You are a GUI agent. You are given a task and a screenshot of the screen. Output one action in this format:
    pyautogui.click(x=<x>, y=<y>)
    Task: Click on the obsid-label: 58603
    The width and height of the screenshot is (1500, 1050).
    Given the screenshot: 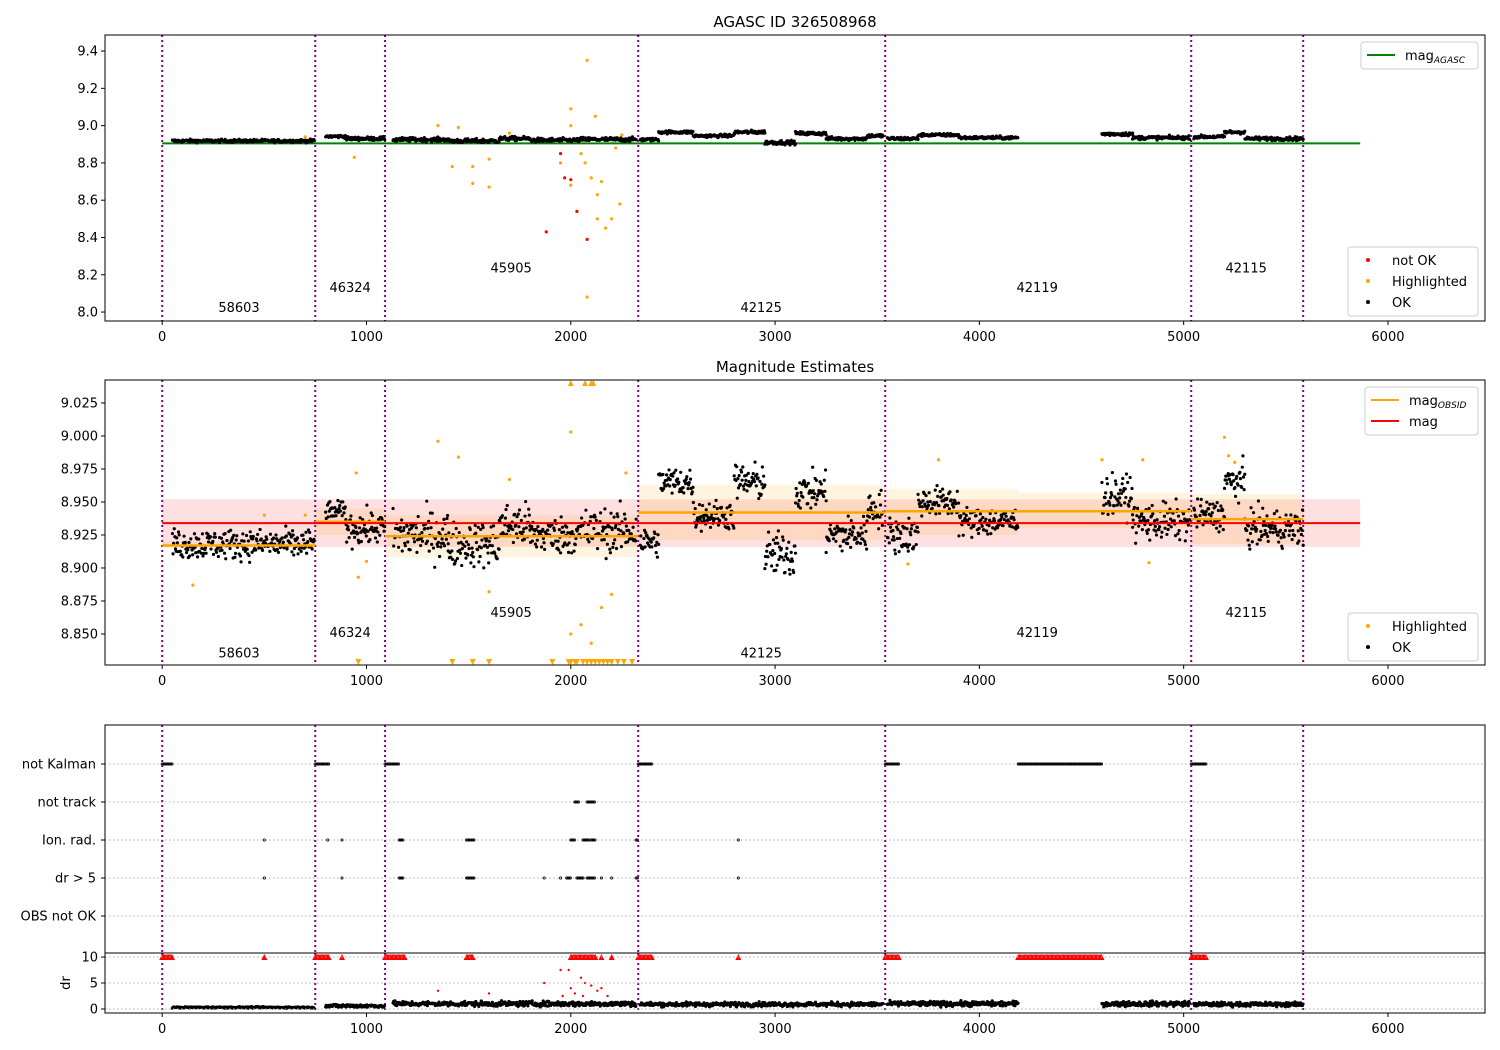 What is the action you would take?
    pyautogui.click(x=238, y=653)
    